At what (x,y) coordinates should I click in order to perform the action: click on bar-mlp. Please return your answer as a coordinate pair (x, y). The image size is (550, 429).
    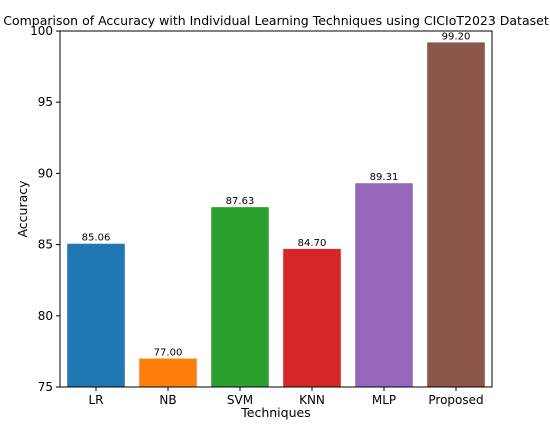
    Looking at the image, I should click on (384, 285).